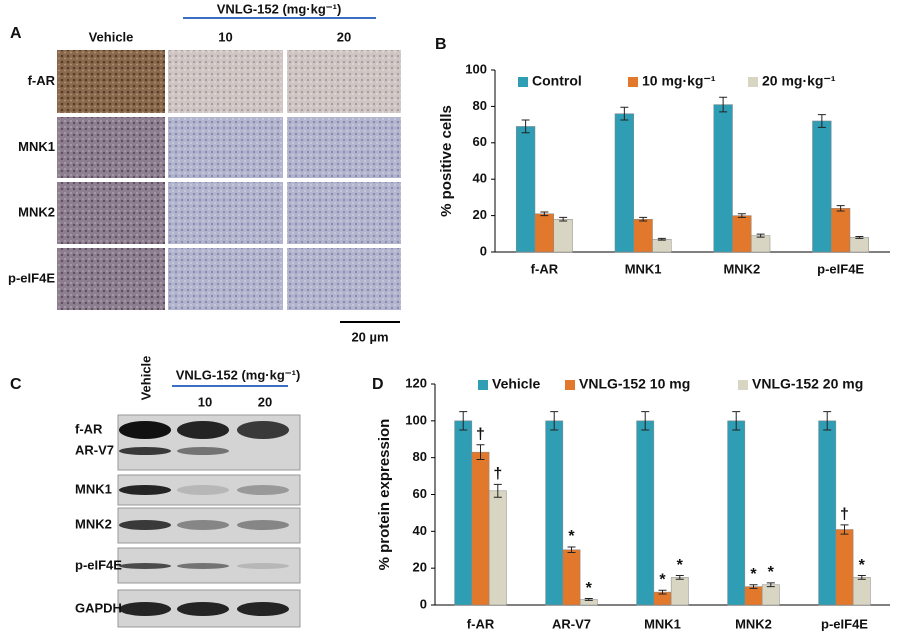  I want to click on legend-label: VNLG-152 20 mg, so click(807, 384).